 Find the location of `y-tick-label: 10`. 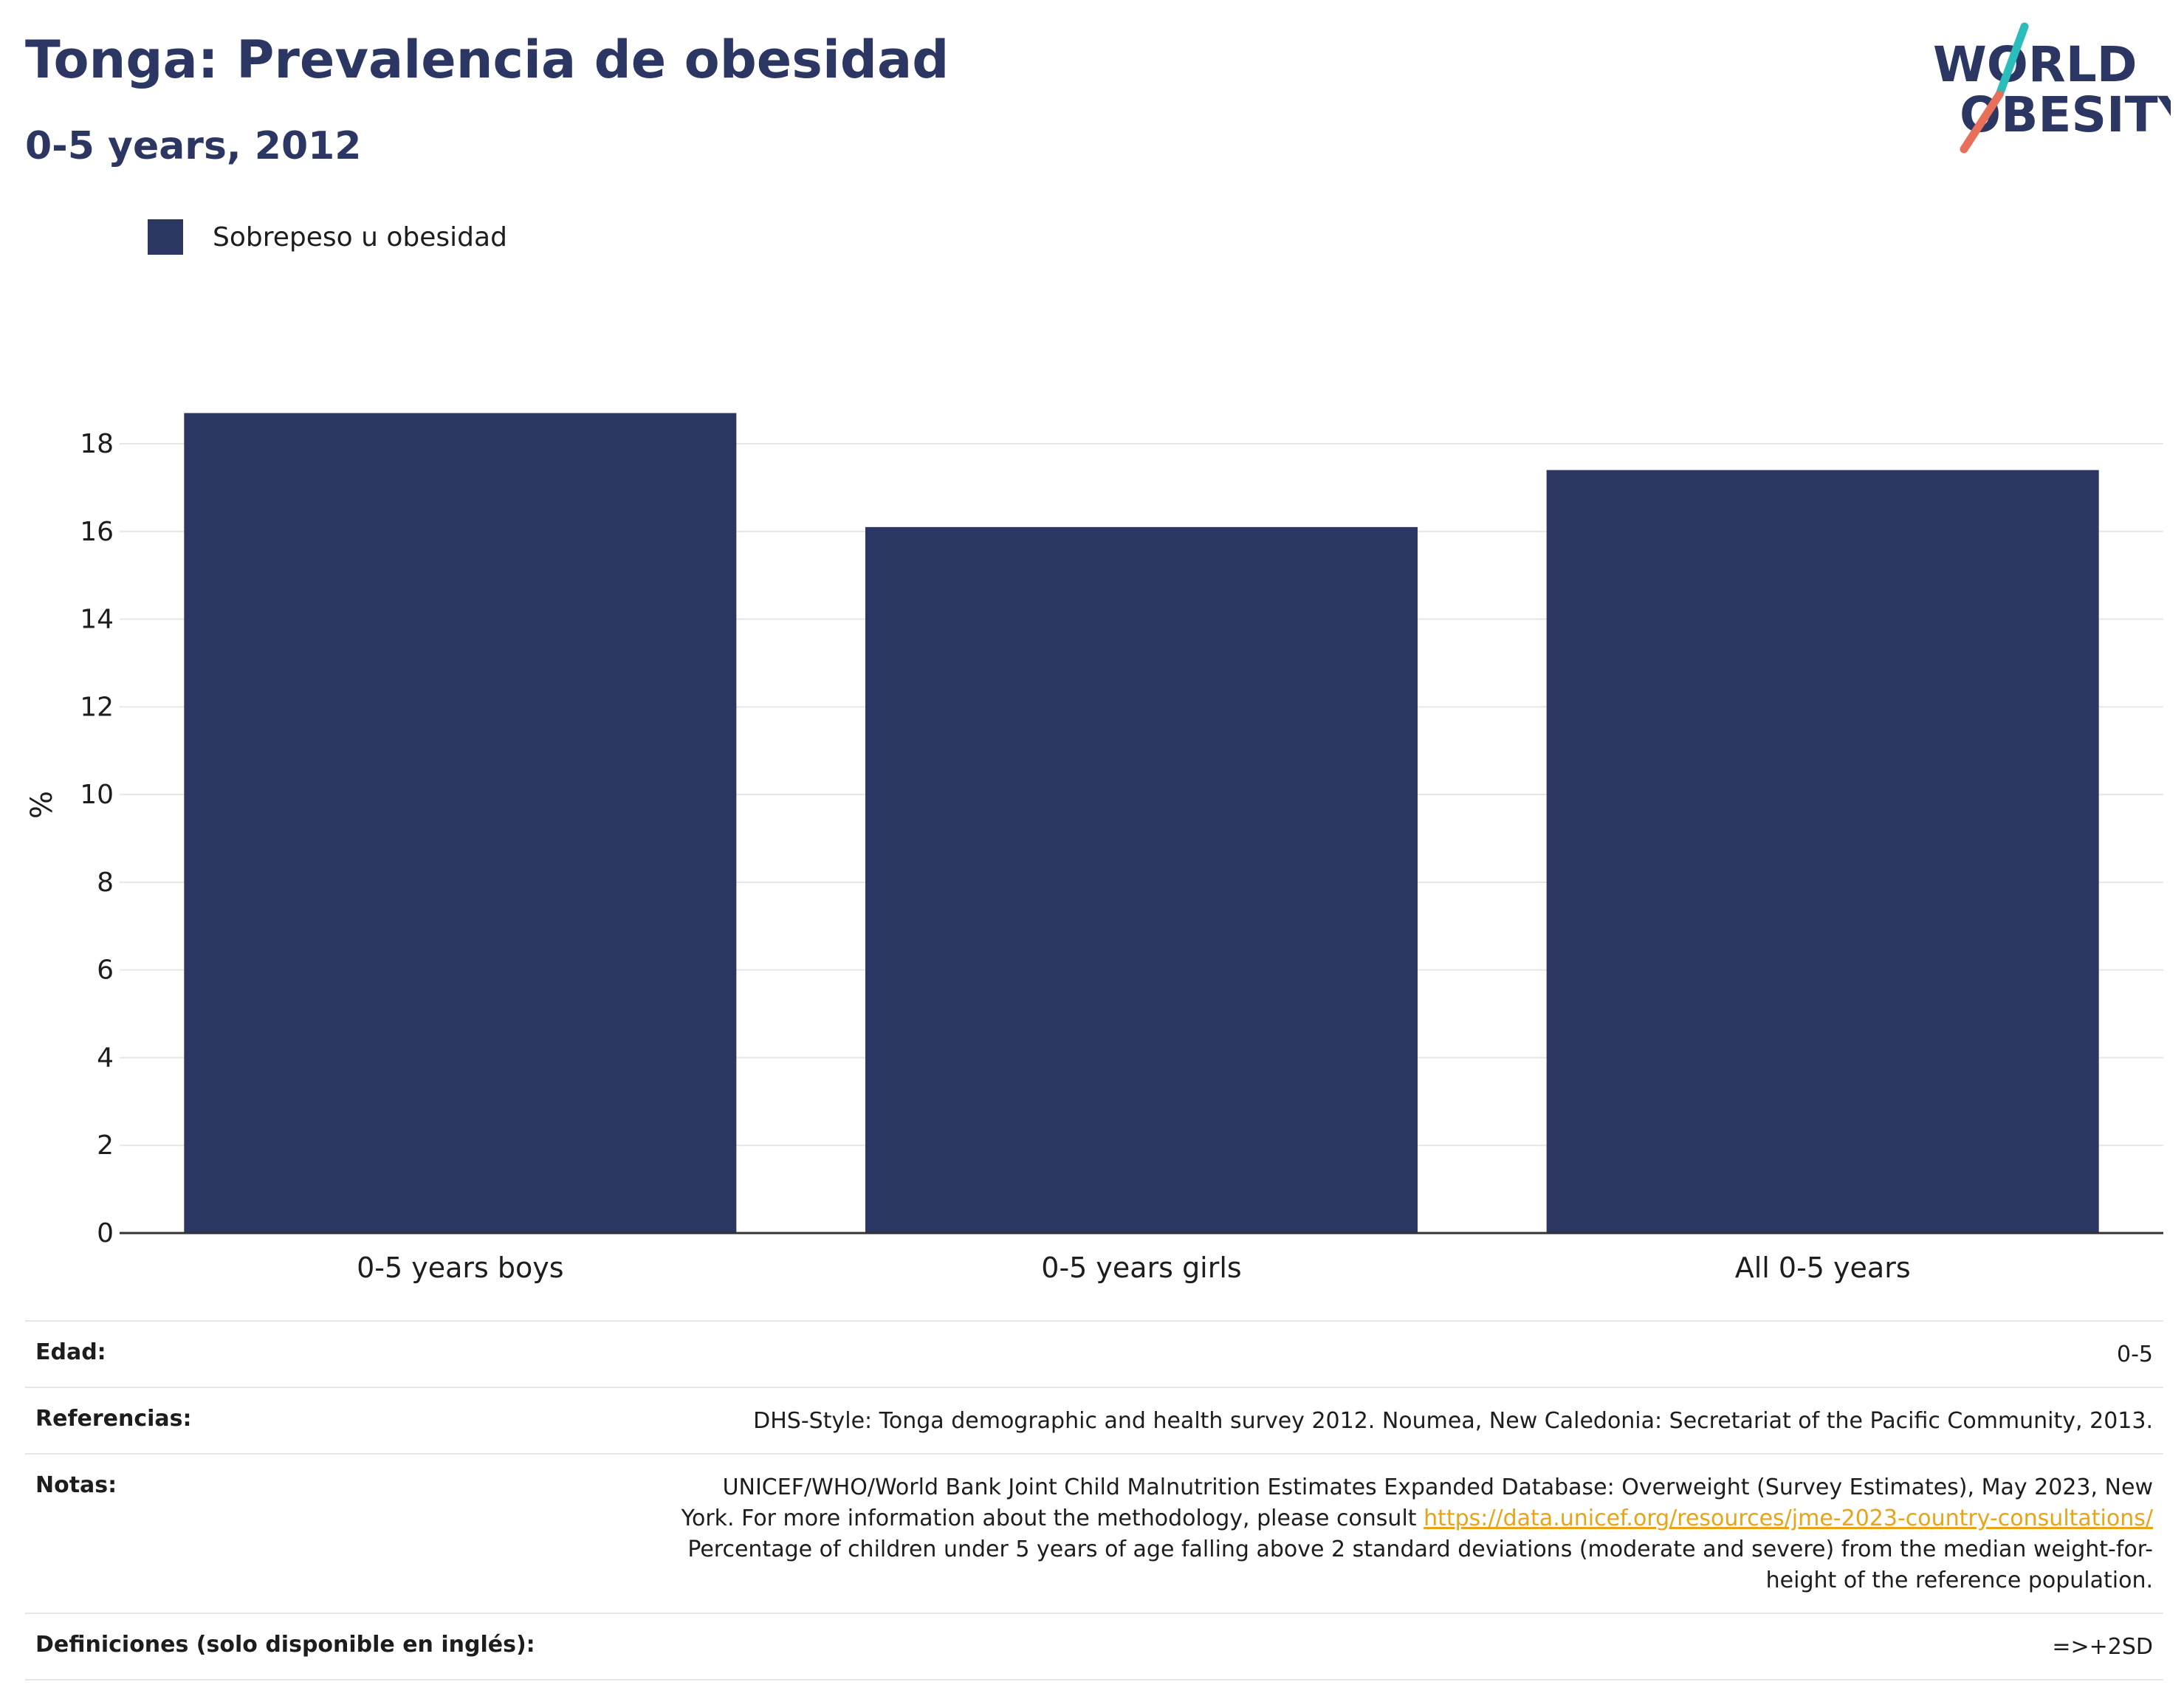

y-tick-label: 10 is located at coordinates (97, 795).